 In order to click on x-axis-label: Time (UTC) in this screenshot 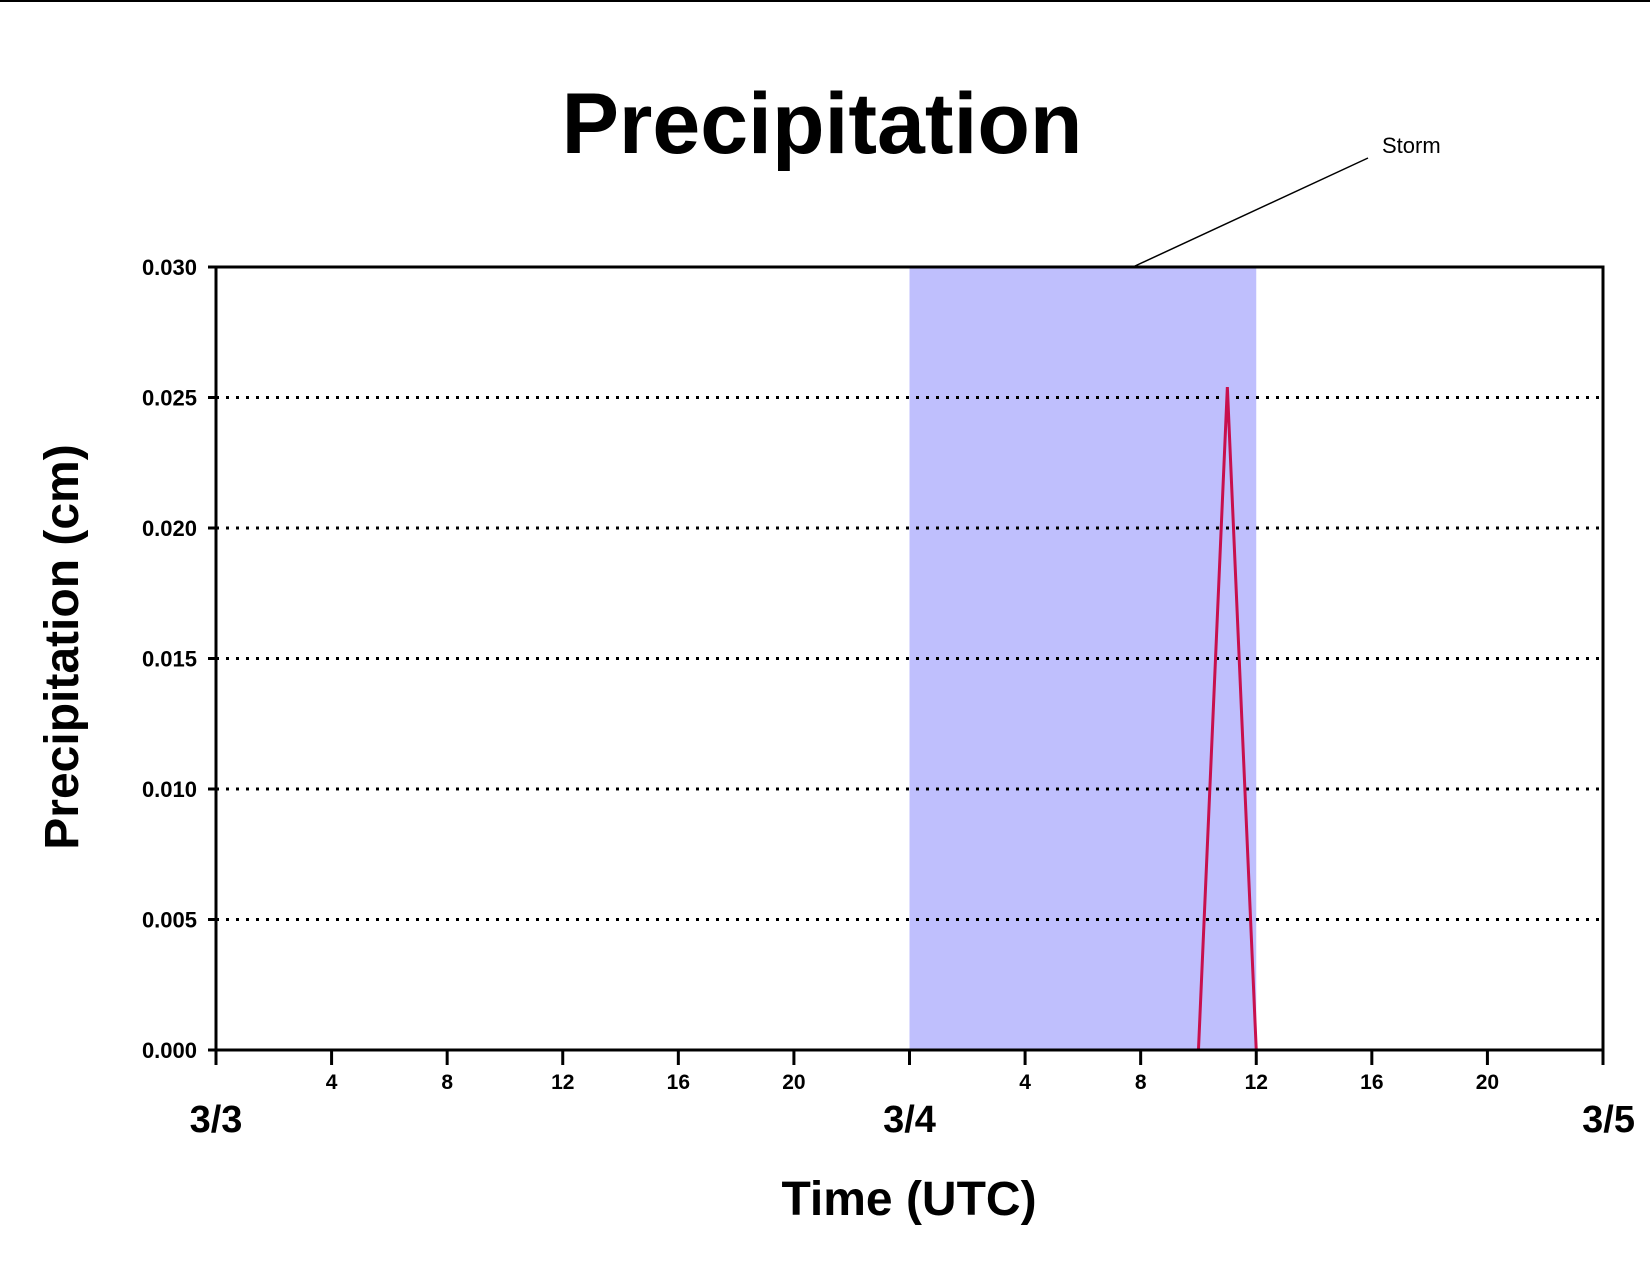, I will do `click(908, 1199)`.